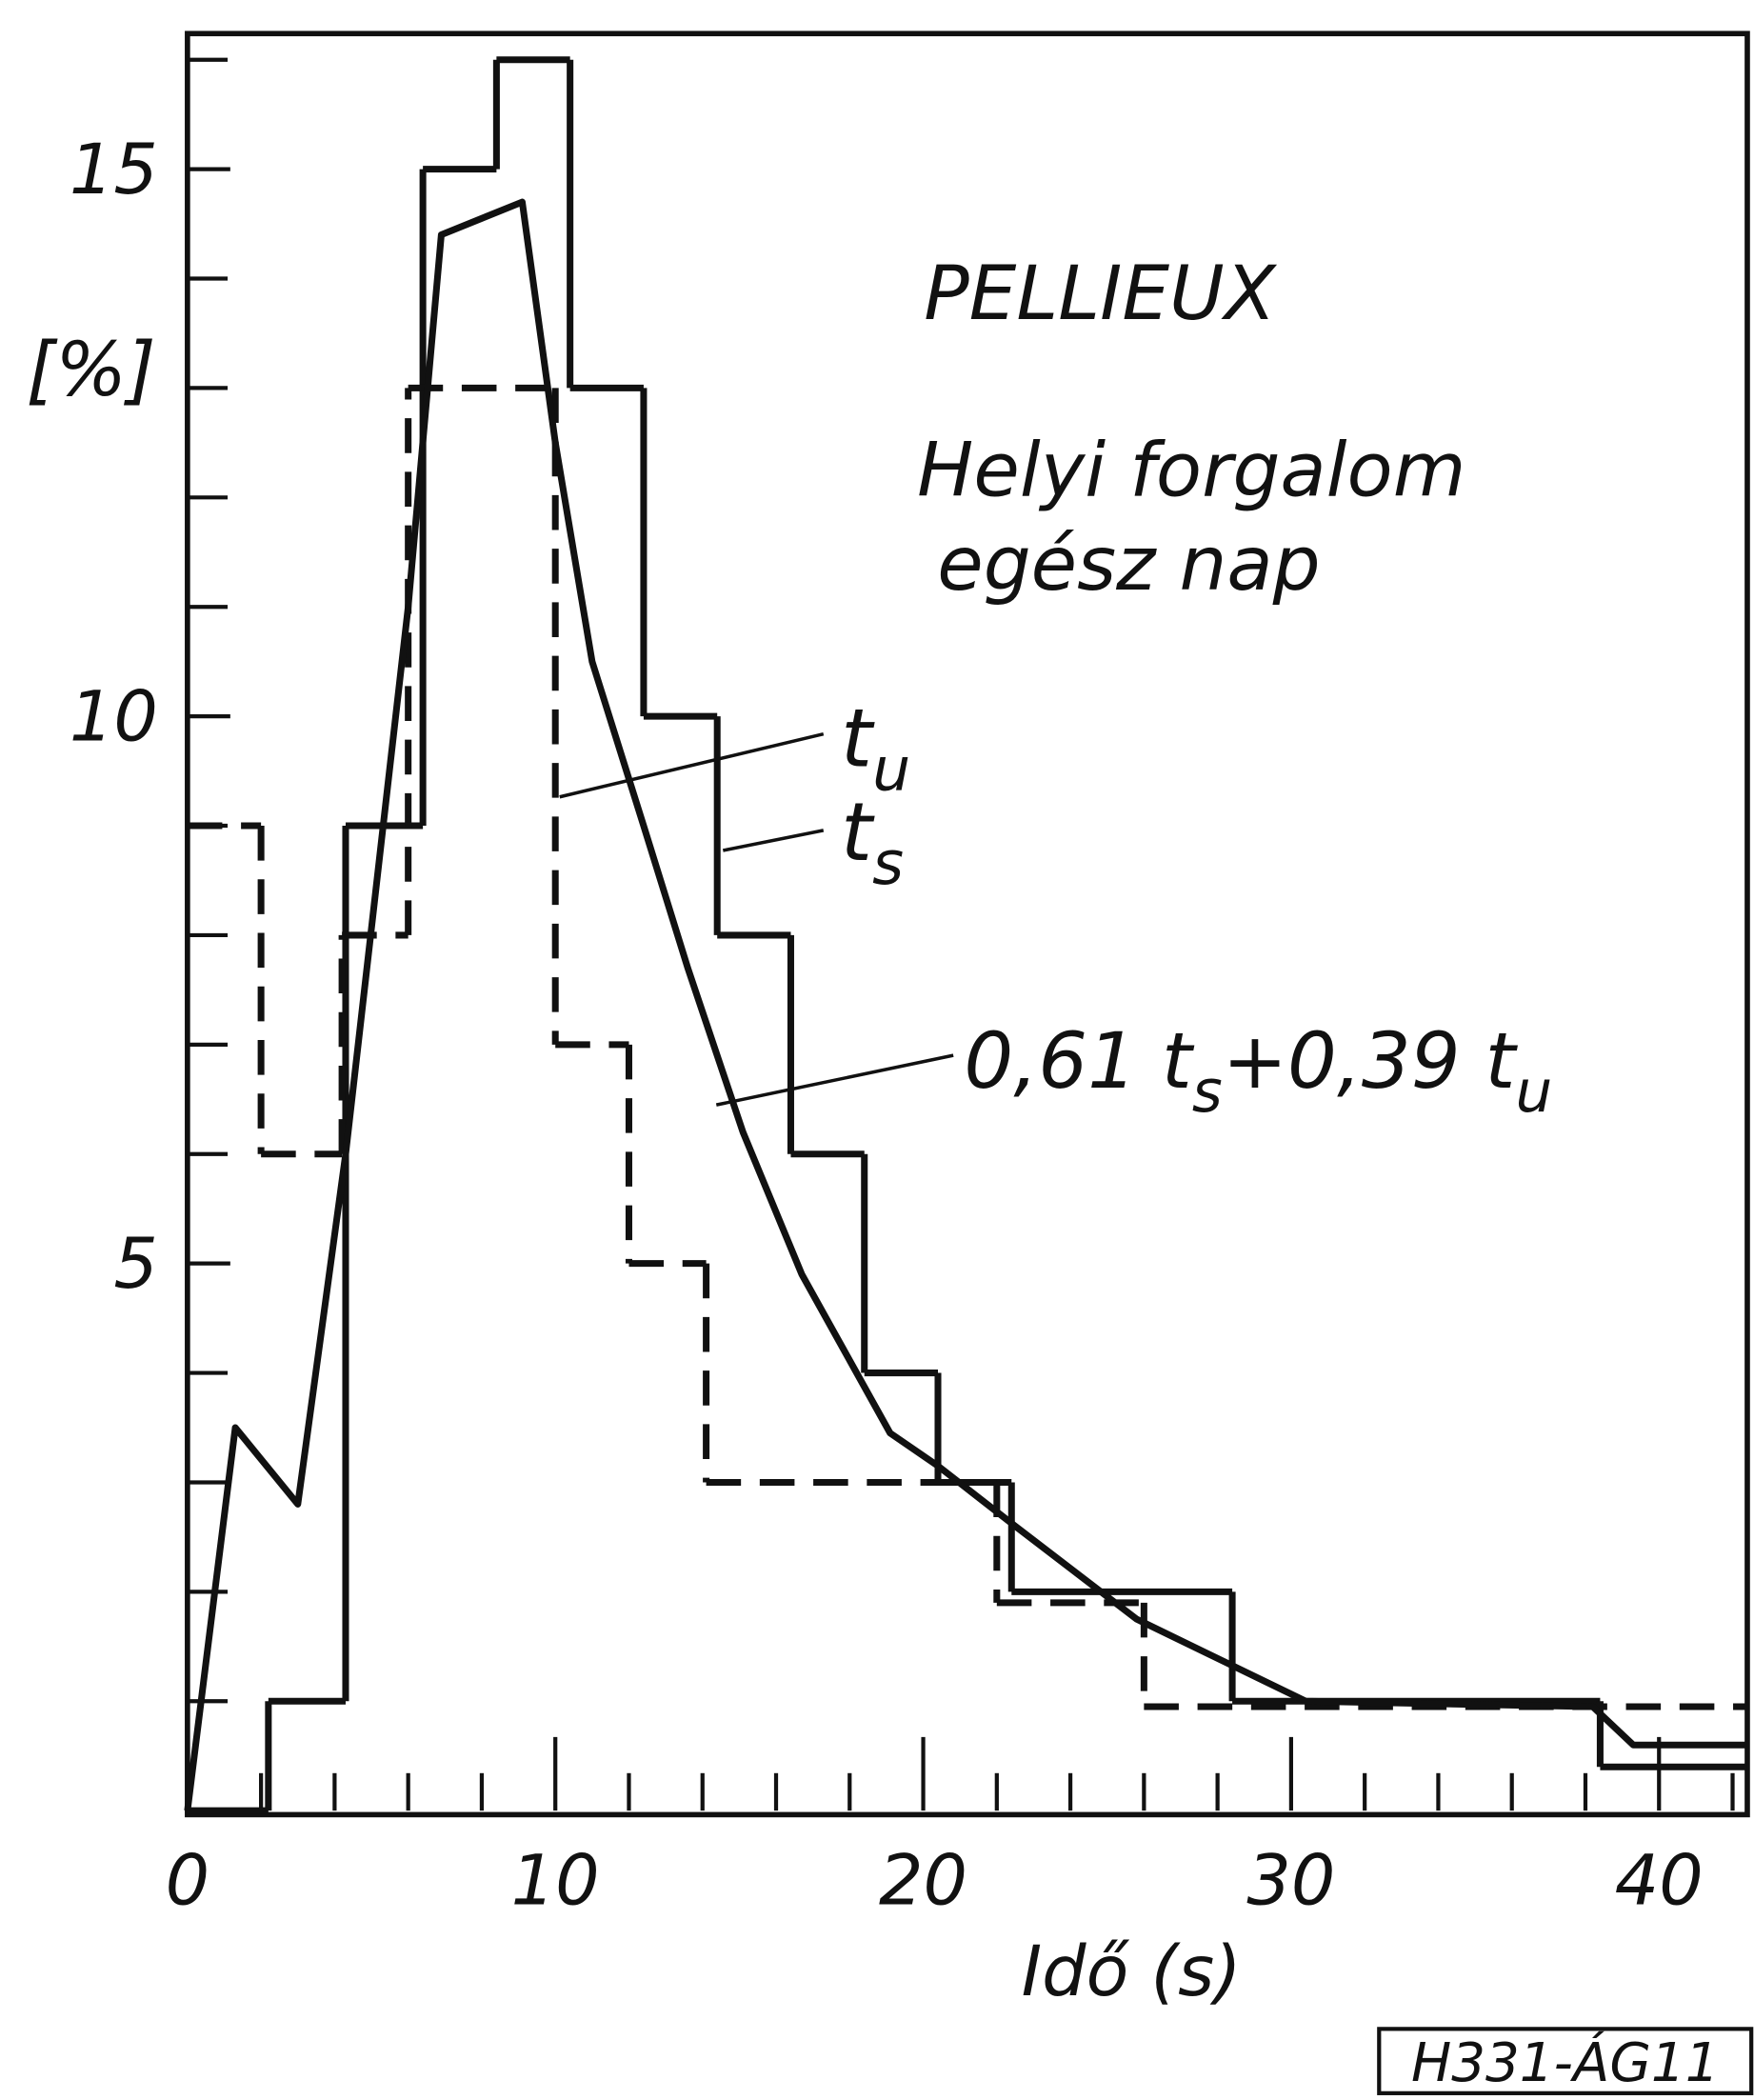 Image resolution: width=1754 pixels, height=2100 pixels. What do you see at coordinates (1290, 1881) in the screenshot?
I see `x-tick-label: 30` at bounding box center [1290, 1881].